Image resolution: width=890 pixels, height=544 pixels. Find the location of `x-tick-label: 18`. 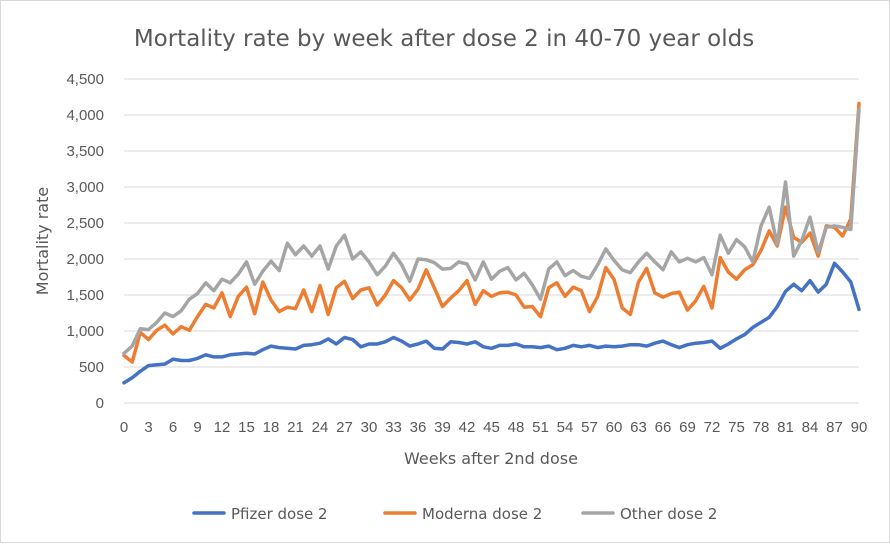

x-tick-label: 18 is located at coordinates (271, 427).